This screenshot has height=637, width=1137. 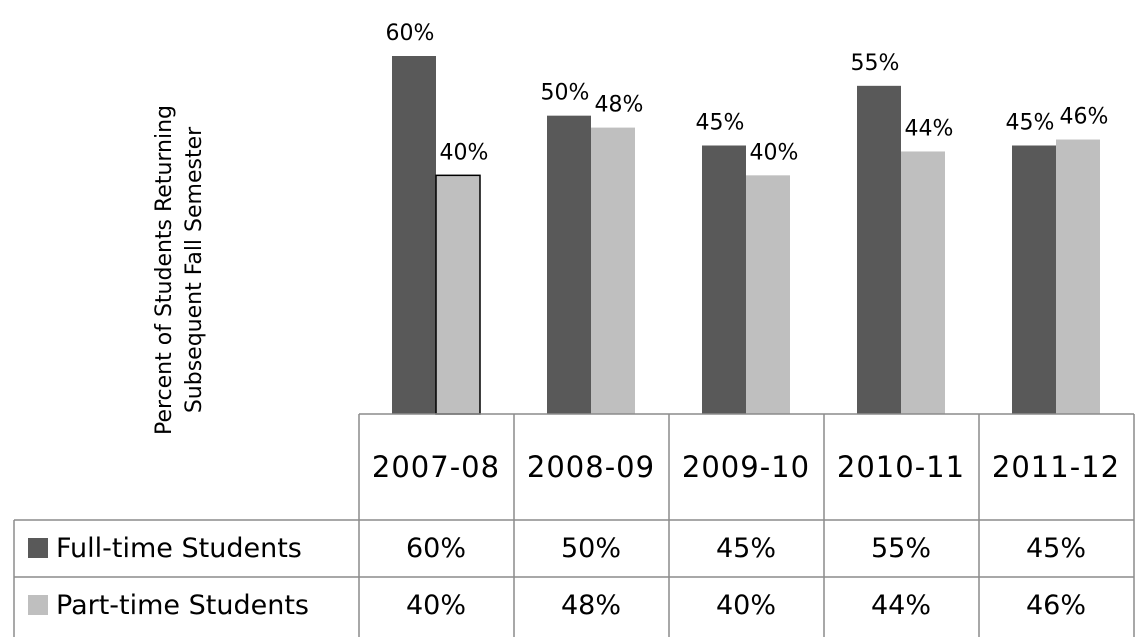 What do you see at coordinates (900, 605) in the screenshot?
I see `table-value: 44%` at bounding box center [900, 605].